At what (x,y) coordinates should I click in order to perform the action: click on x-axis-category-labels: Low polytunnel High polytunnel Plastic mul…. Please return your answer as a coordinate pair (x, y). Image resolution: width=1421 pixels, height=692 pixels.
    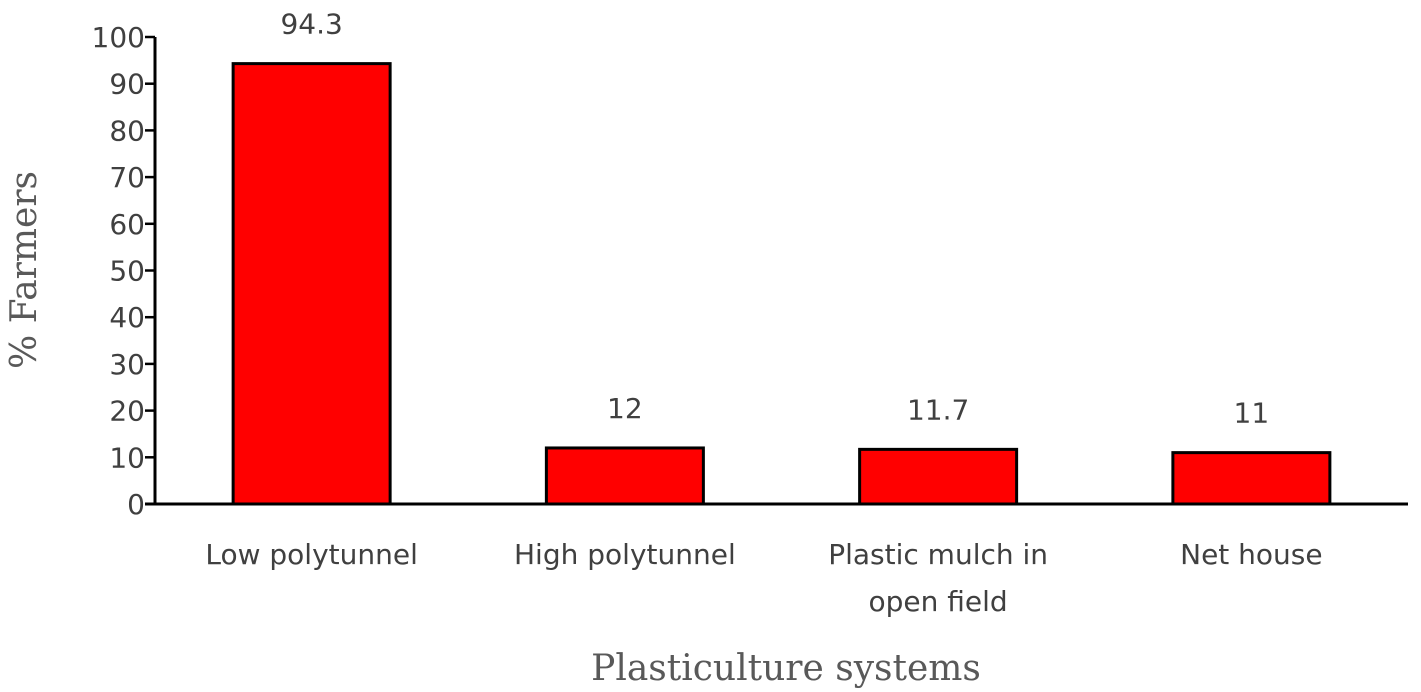
    Looking at the image, I should click on (763, 578).